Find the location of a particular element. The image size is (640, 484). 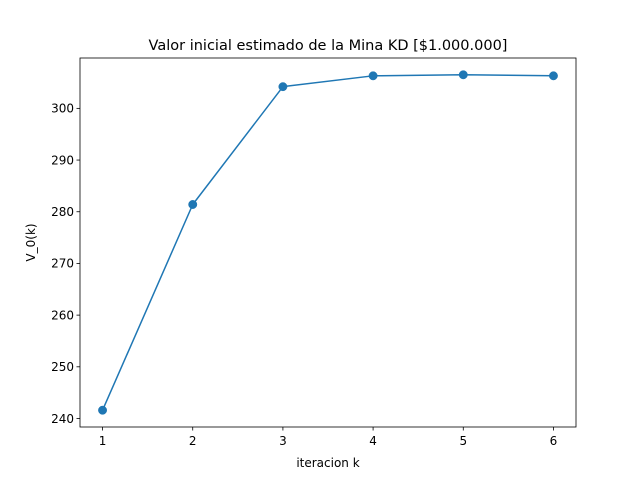

y-tick-label: 280 is located at coordinates (62, 212).